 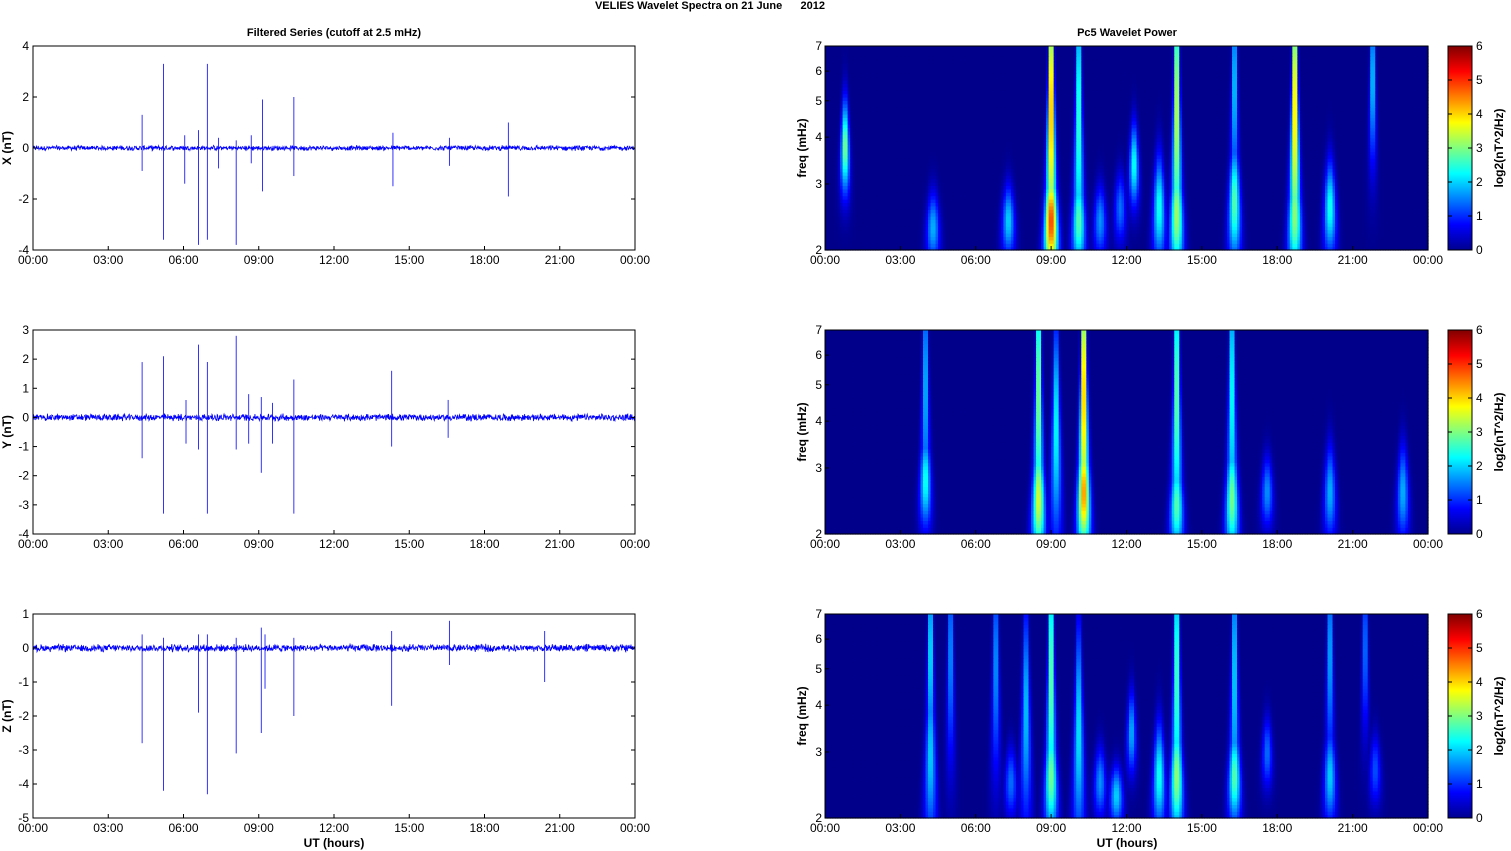 What do you see at coordinates (23, 784) in the screenshot?
I see `series-ytick-label: -4` at bounding box center [23, 784].